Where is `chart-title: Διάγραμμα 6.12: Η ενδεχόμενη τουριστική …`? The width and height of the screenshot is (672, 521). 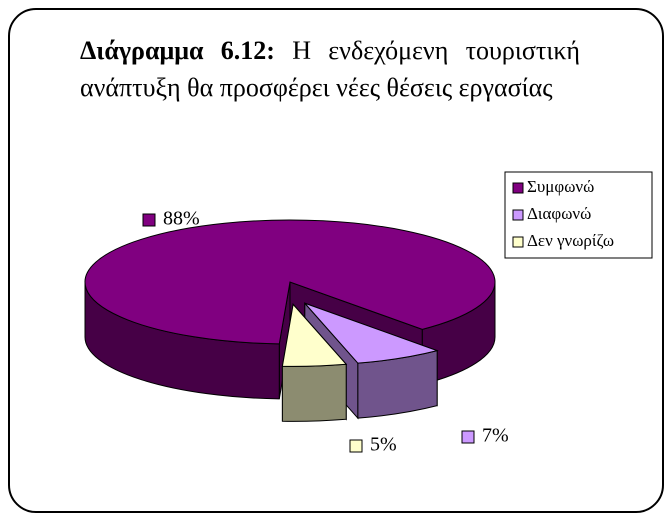
chart-title: Διάγραμμα 6.12: Η ενδεχόμενη τουριστική … is located at coordinates (330, 69).